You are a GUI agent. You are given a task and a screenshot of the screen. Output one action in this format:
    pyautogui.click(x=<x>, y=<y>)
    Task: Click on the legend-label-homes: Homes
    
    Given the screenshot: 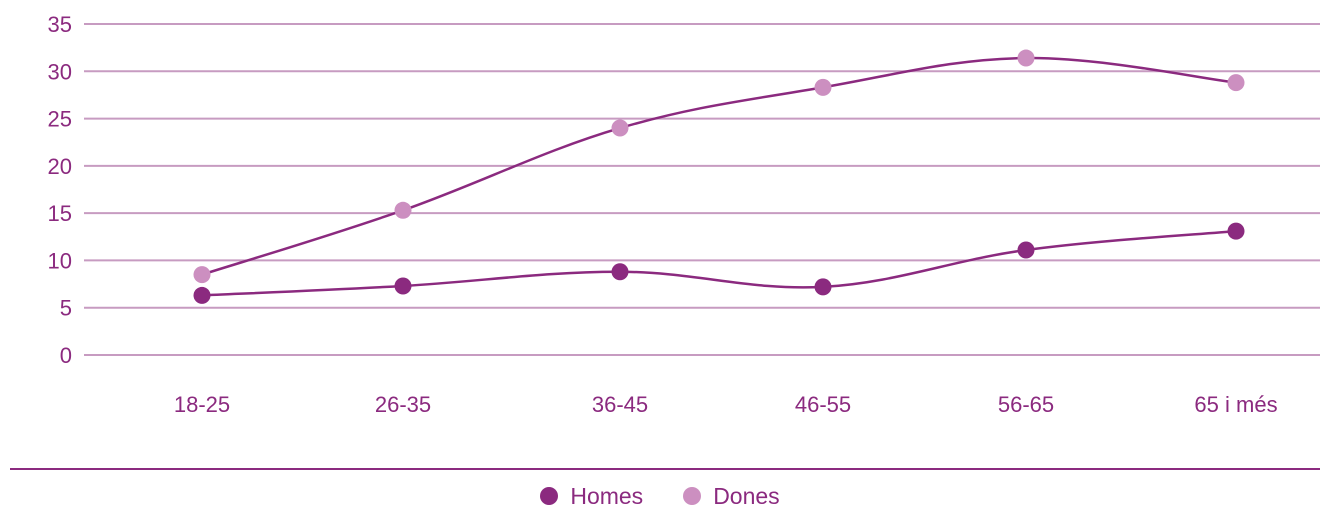 What is the action you would take?
    pyautogui.click(x=607, y=495)
    